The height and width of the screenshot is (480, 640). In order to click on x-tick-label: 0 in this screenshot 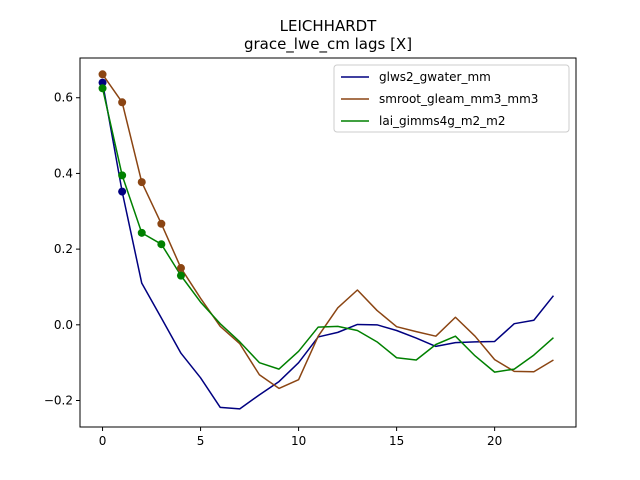, I will do `click(103, 441)`.